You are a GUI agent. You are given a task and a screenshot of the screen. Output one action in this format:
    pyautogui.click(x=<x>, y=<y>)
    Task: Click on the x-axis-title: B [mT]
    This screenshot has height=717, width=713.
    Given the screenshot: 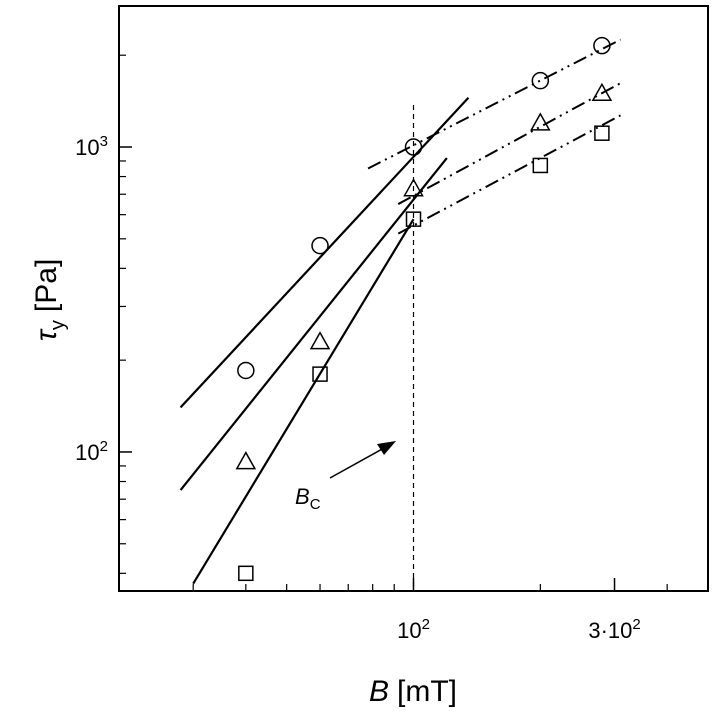 What is the action you would take?
    pyautogui.click(x=413, y=691)
    